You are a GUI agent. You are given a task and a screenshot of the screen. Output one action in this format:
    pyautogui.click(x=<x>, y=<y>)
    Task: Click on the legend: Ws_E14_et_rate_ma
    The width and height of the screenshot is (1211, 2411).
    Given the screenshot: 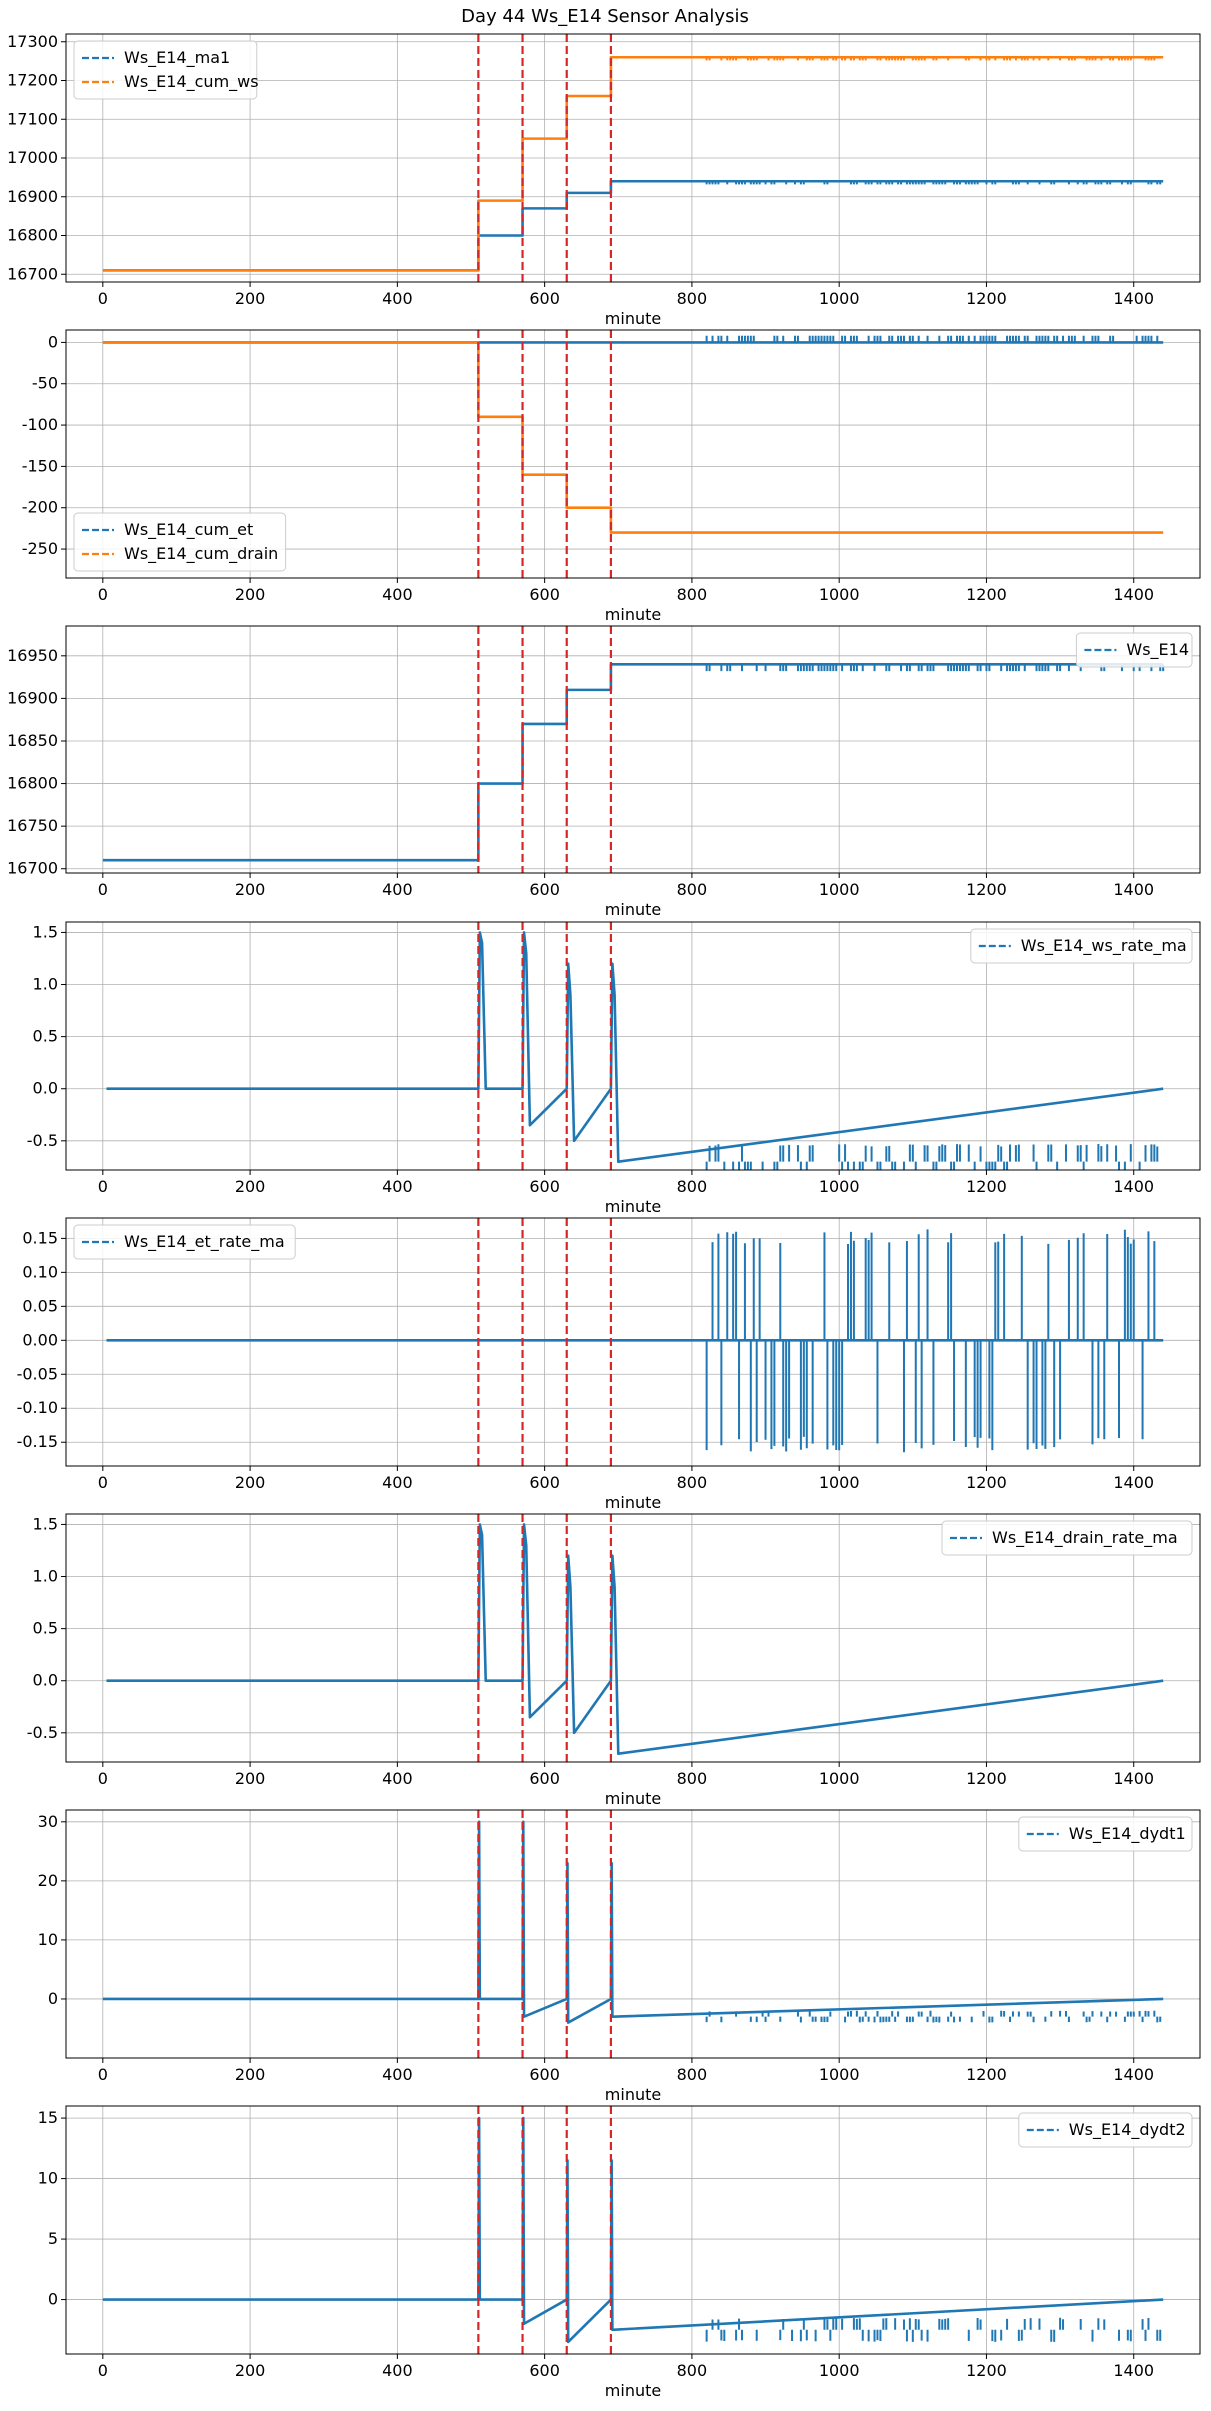 What is the action you would take?
    pyautogui.click(x=184, y=1242)
    